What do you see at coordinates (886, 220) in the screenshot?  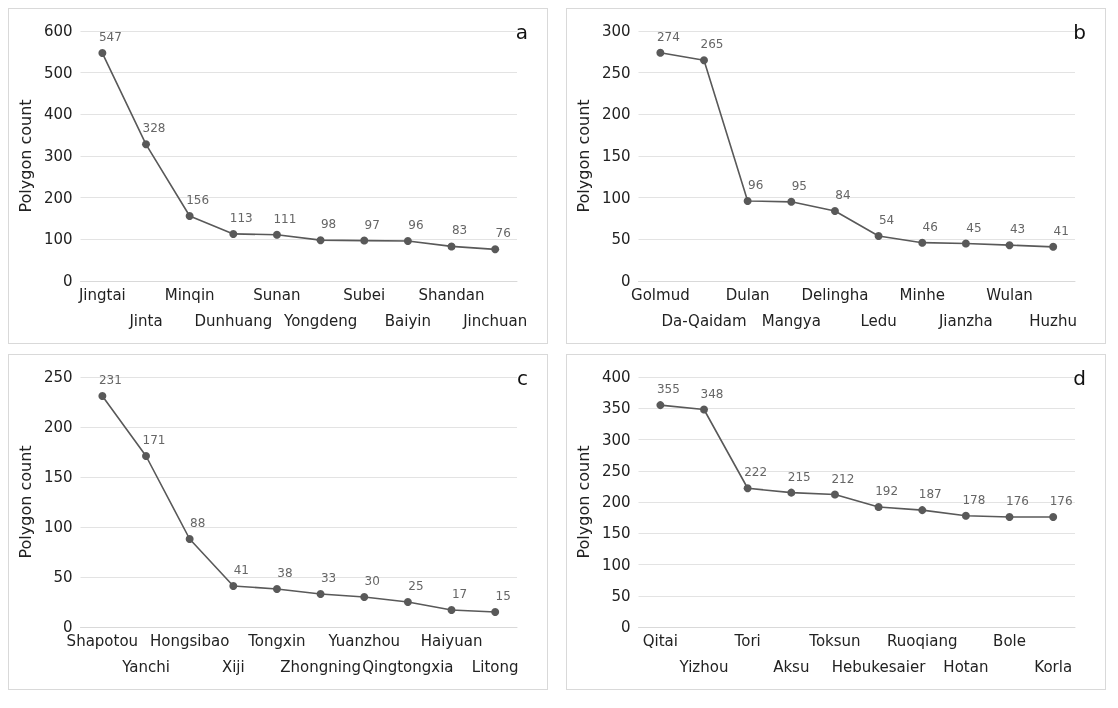 I see `data-label: 54` at bounding box center [886, 220].